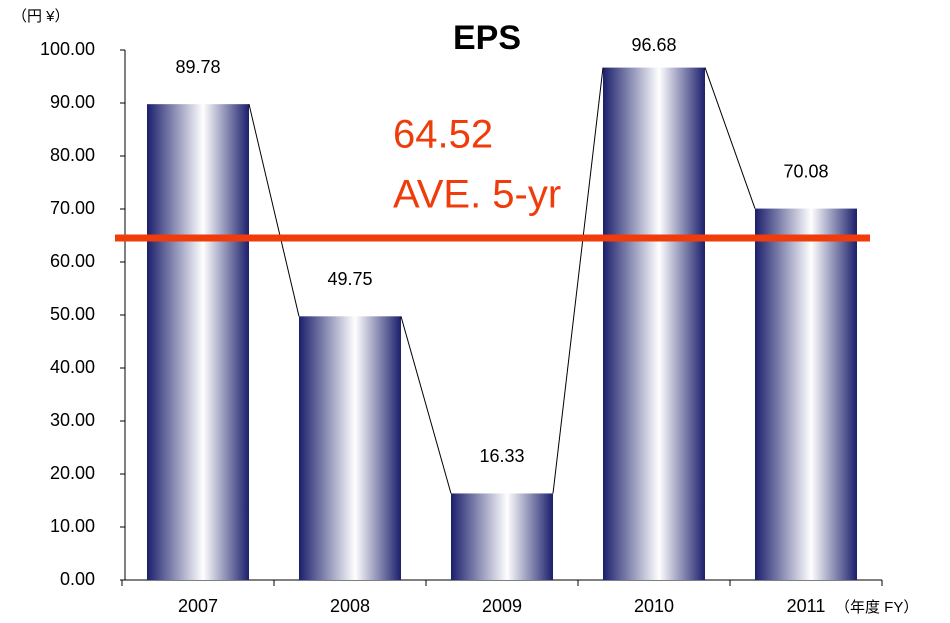 Image resolution: width=950 pixels, height=623 pixels. I want to click on y-tick-label: 30.00, so click(72, 420).